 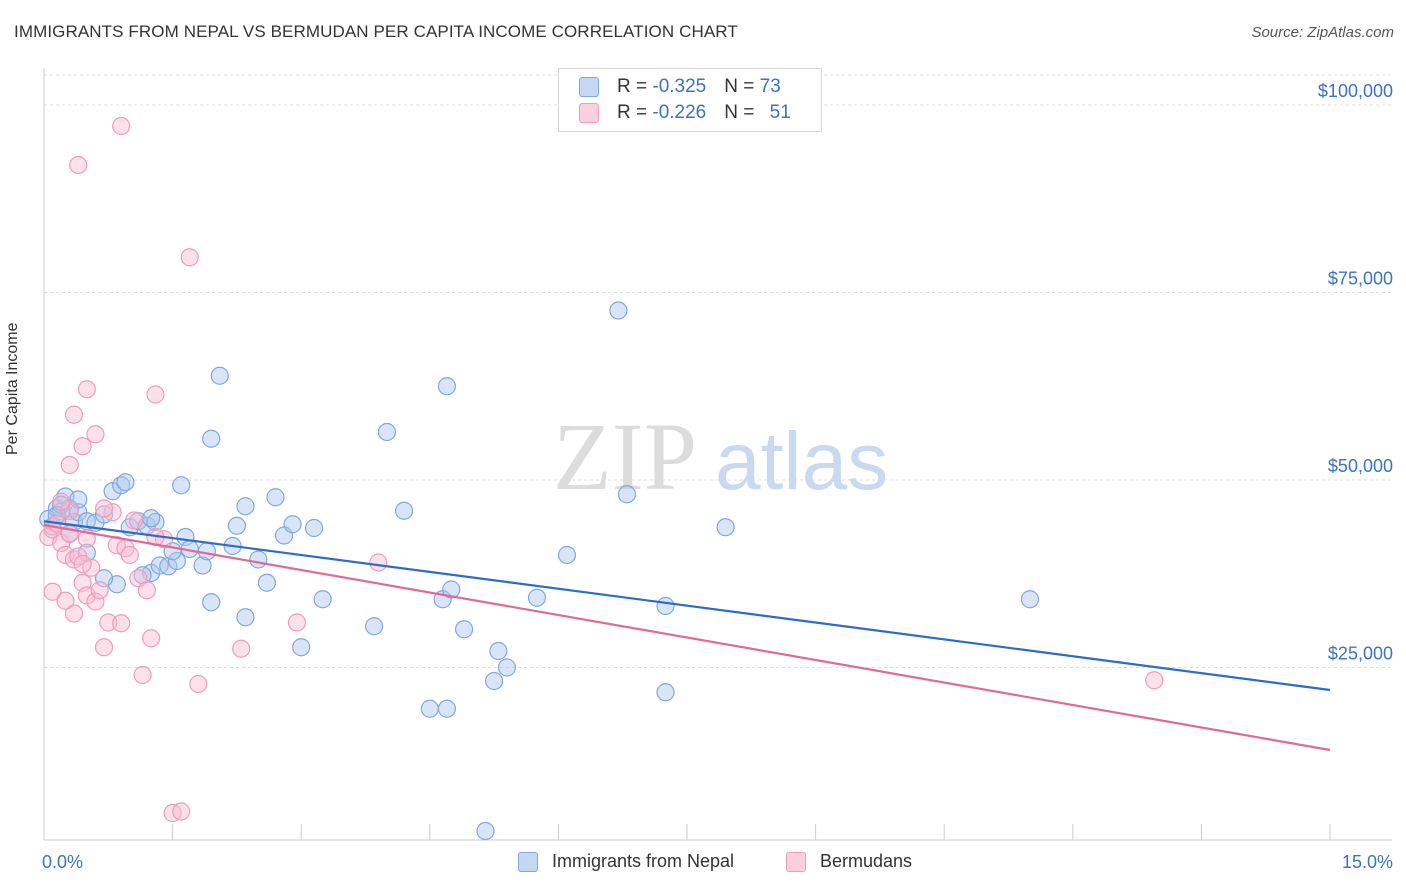 I want to click on y-tick-label: $50,000, so click(x=1360, y=466).